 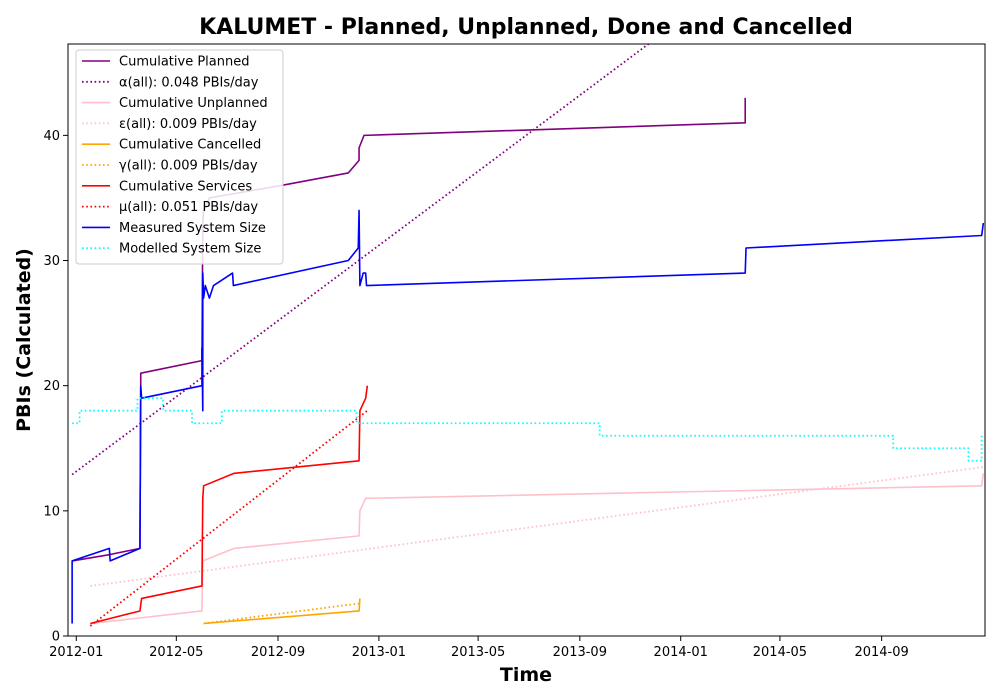 I want to click on legend-label: γ(all): 0.009 PBIs/day, so click(x=188, y=166).